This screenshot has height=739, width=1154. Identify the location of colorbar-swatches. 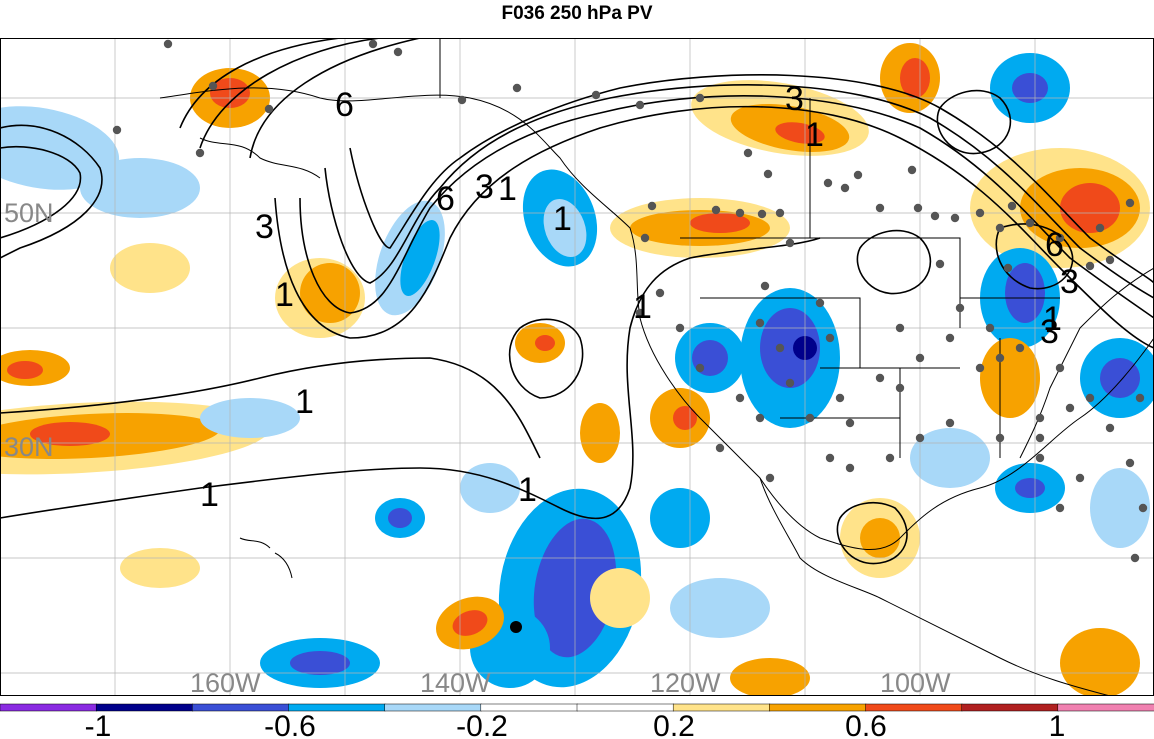
(577, 707).